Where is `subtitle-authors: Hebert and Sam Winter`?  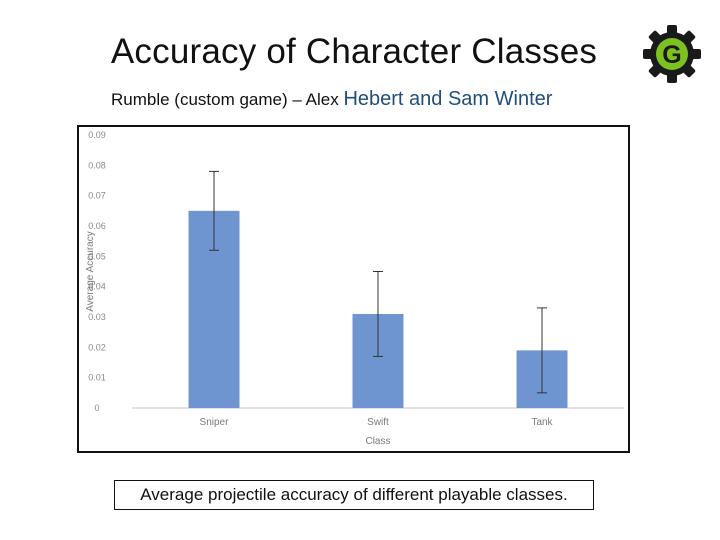 subtitle-authors: Hebert and Sam Winter is located at coordinates (448, 99).